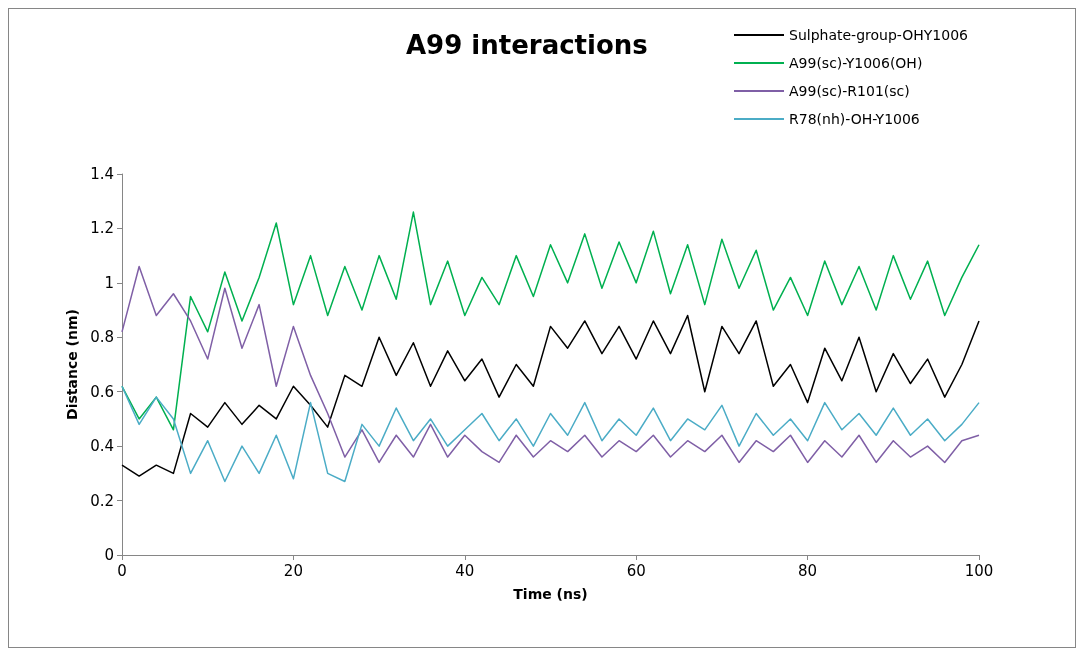  Describe the element at coordinates (109, 555) in the screenshot. I see `y-tick-label: 0` at that location.